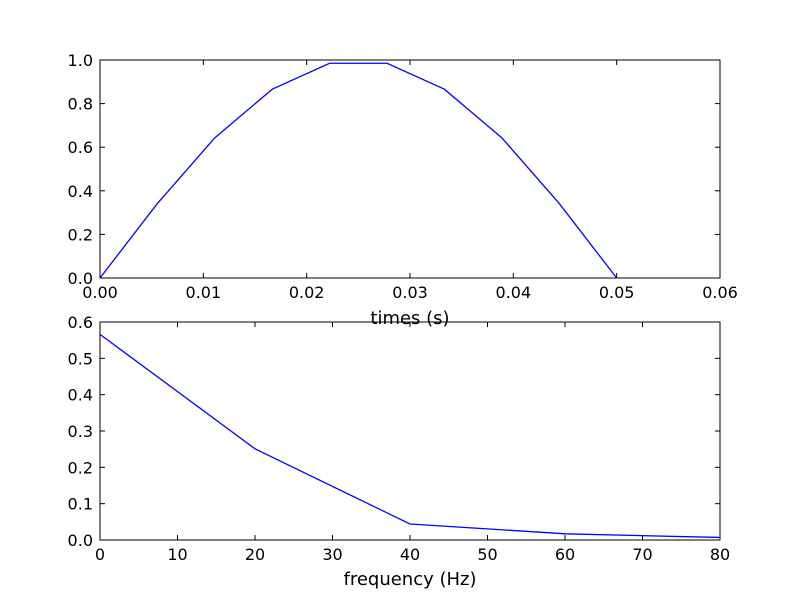 The height and width of the screenshot is (600, 800). What do you see at coordinates (80, 540) in the screenshot?
I see `frequency-chart-y-tick-label: 0.0` at bounding box center [80, 540].